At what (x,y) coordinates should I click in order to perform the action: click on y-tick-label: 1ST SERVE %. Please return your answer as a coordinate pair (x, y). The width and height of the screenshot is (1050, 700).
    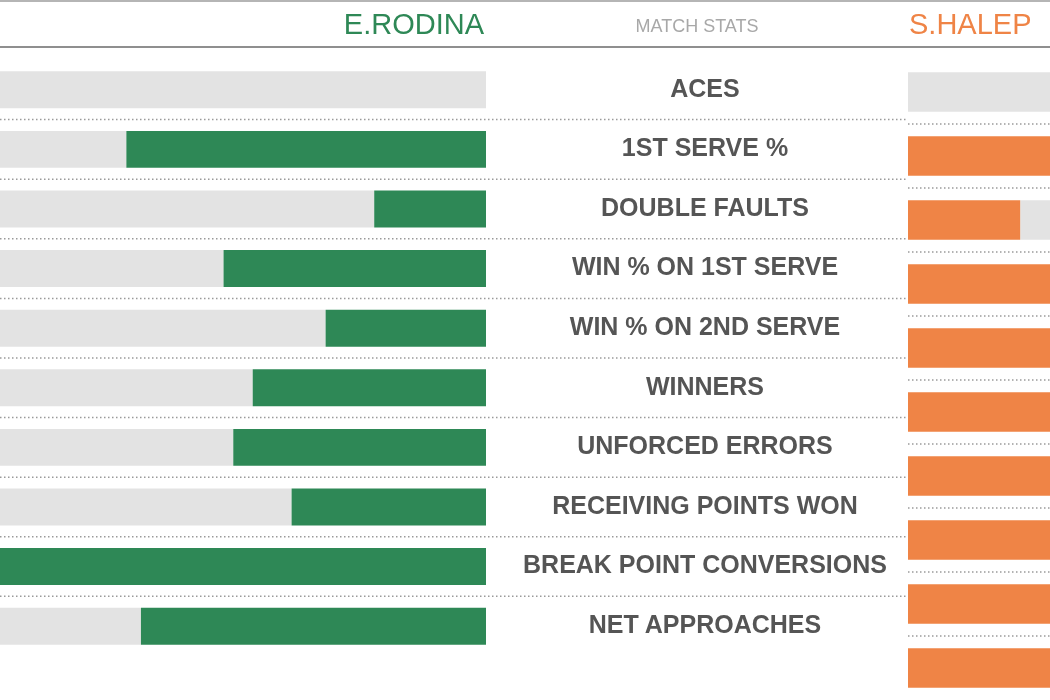
    Looking at the image, I should click on (705, 147).